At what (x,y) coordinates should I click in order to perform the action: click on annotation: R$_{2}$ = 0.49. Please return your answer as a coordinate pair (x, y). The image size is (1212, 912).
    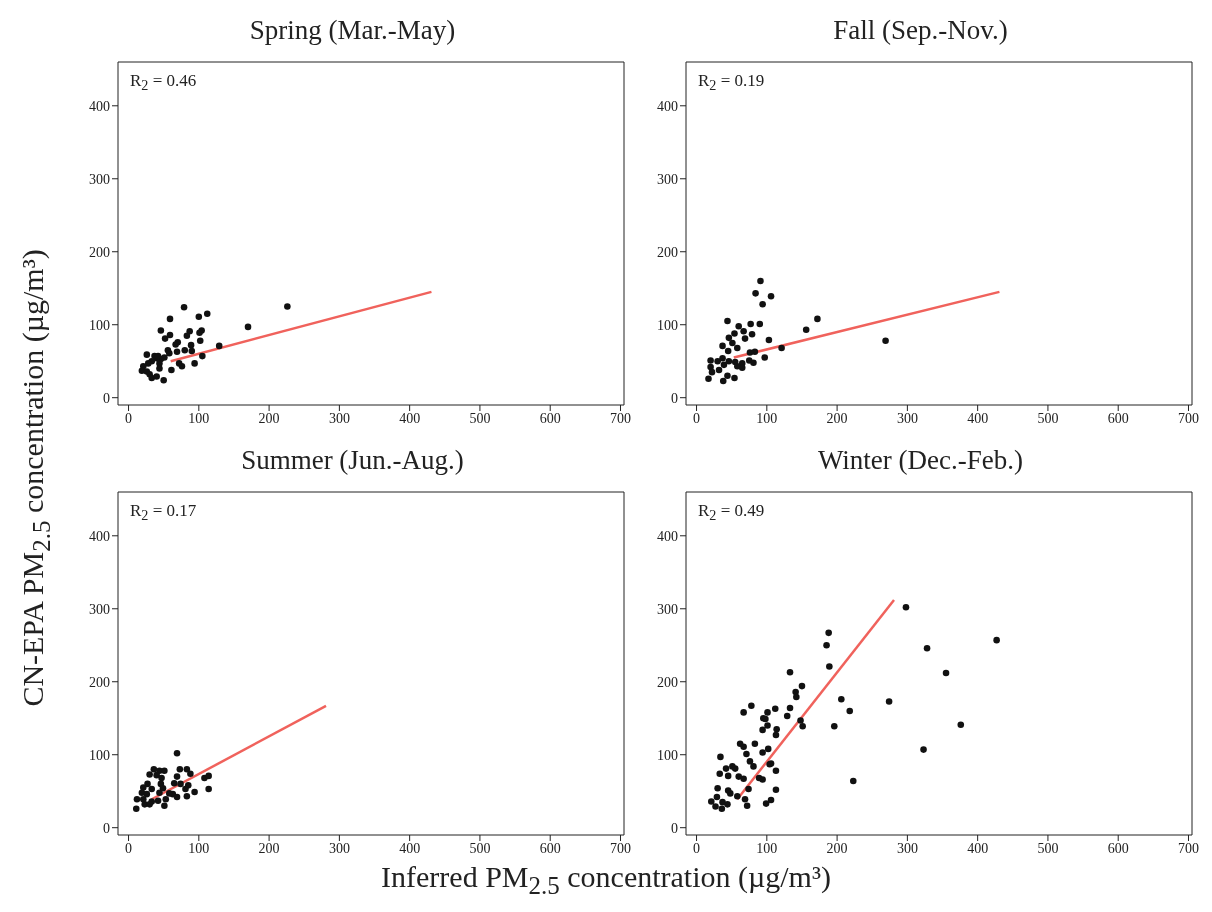
    Looking at the image, I should click on (731, 513).